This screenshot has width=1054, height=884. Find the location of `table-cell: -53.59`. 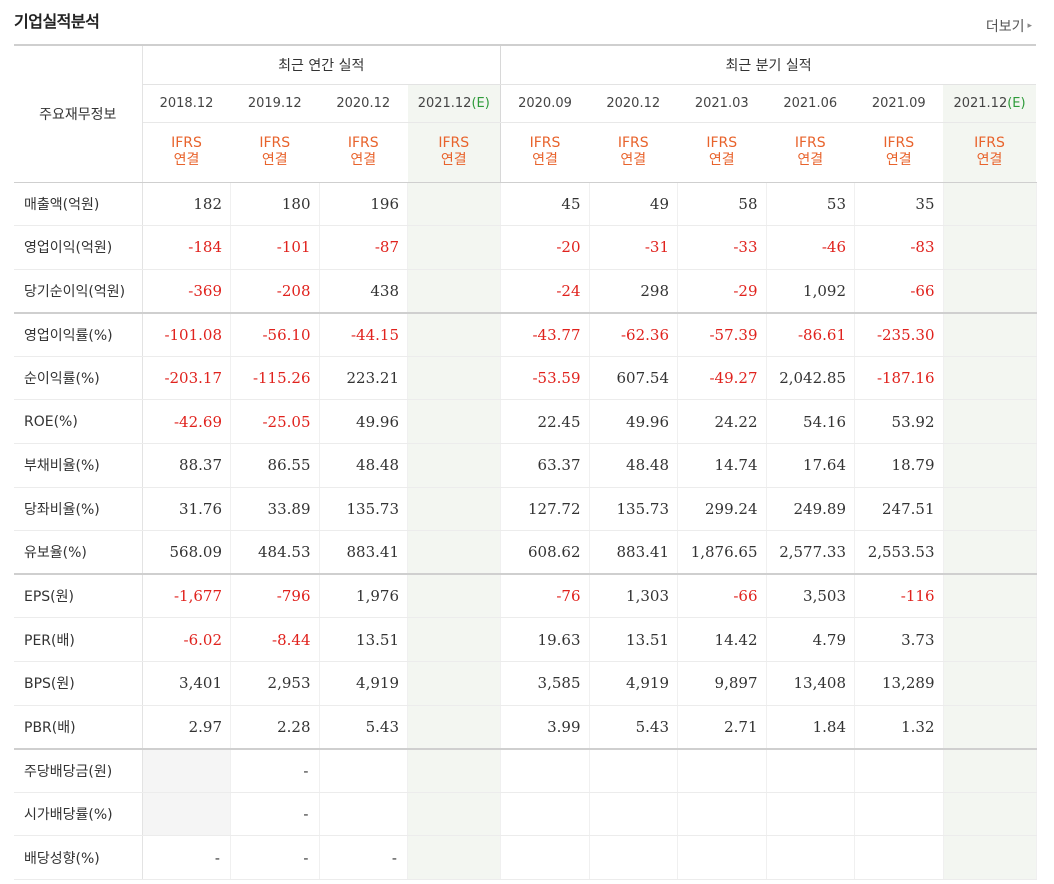

table-cell: -53.59 is located at coordinates (545, 378).